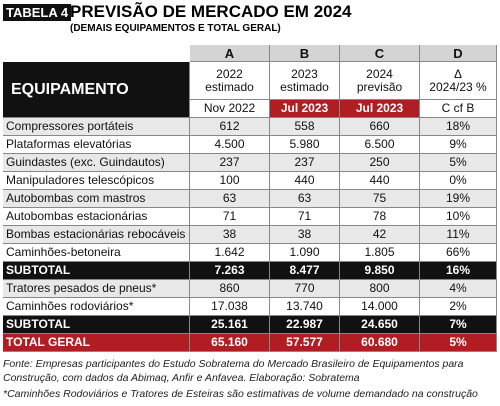  Describe the element at coordinates (458, 271) in the screenshot. I see `value-cell: 16%` at that location.